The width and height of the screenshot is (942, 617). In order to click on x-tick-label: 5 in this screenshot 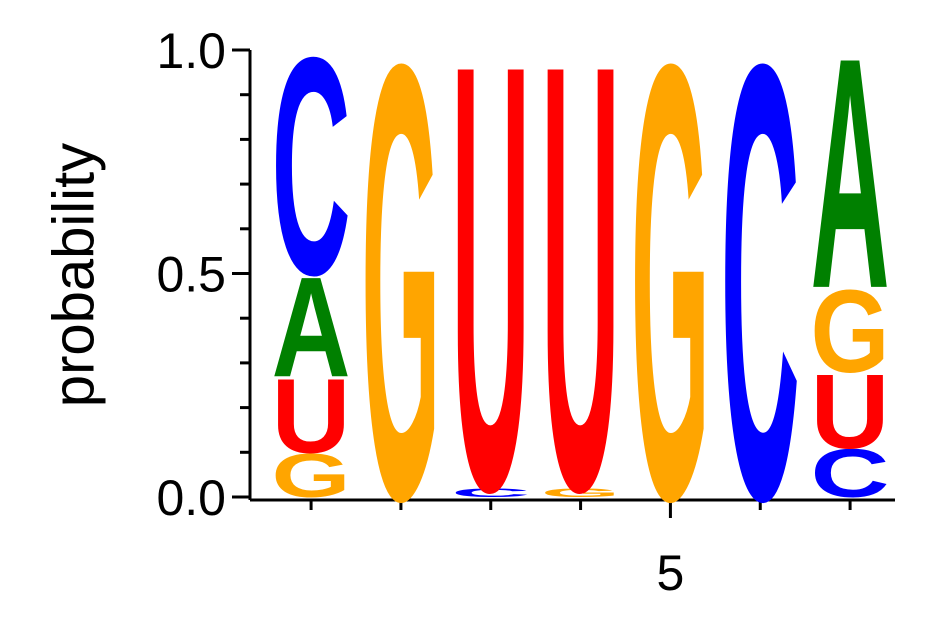, I will do `click(671, 573)`.